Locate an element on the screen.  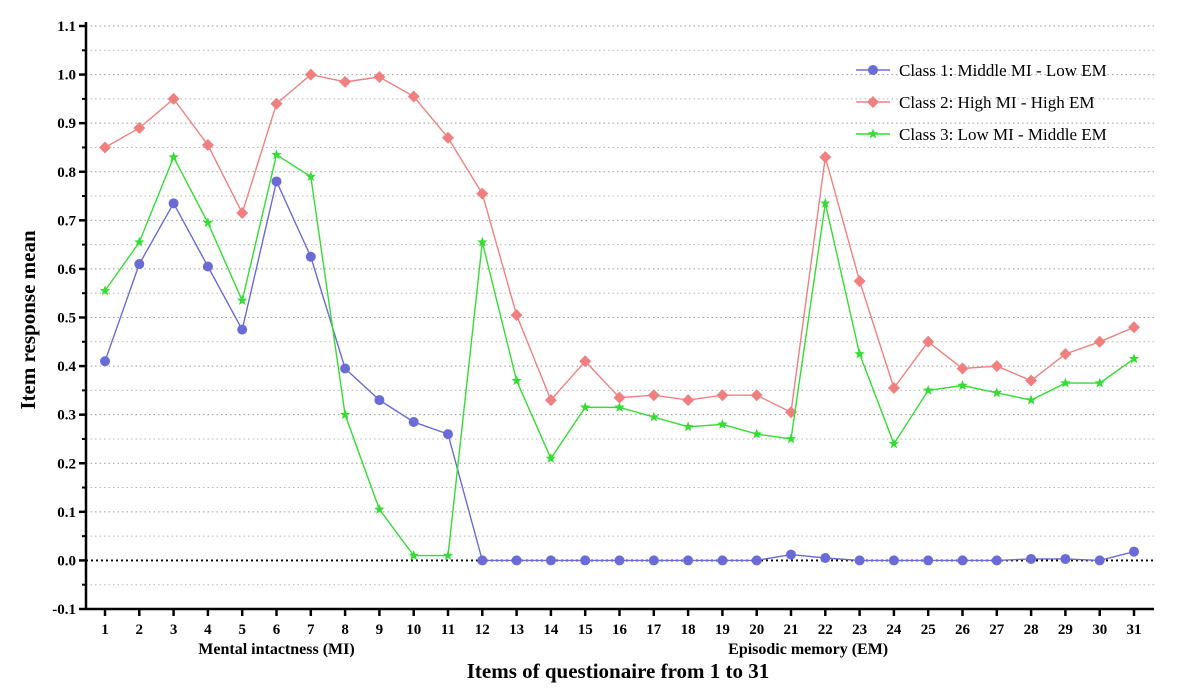
x-tick-label: 13 is located at coordinates (516, 630).